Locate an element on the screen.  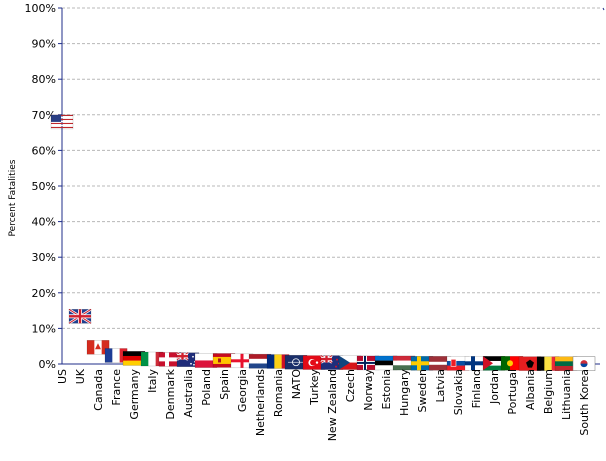
flag-us-icon is located at coordinates (62, 122).